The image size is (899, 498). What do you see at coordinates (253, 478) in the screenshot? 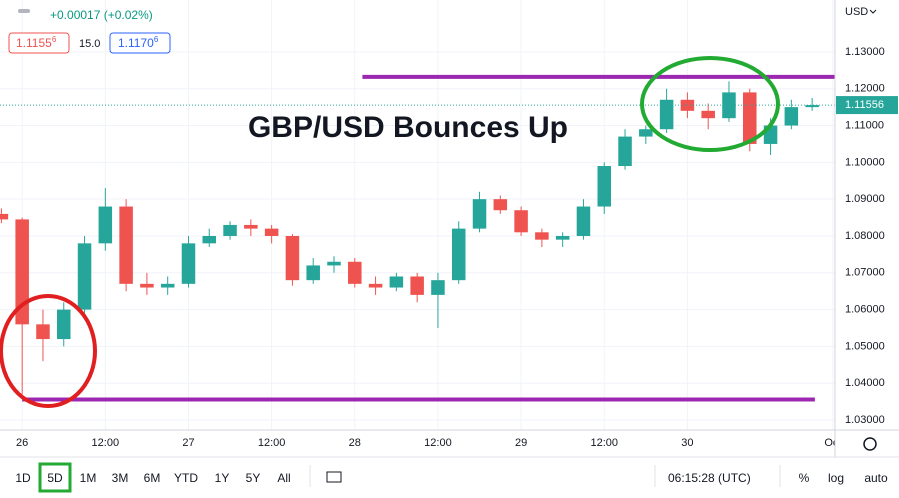
I see `range-button: 5Y` at bounding box center [253, 478].